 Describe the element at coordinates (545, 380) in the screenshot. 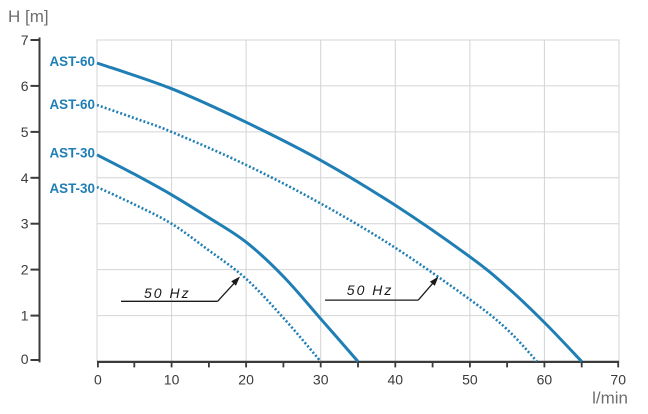

I see `svg-text: 60` at that location.